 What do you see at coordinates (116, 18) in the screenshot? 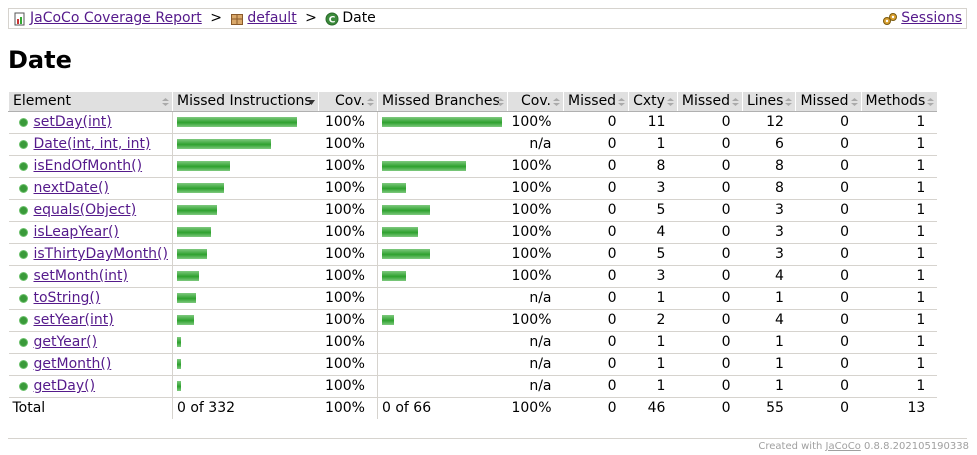
I see `report-link: JaCoCo Coverage Report` at bounding box center [116, 18].